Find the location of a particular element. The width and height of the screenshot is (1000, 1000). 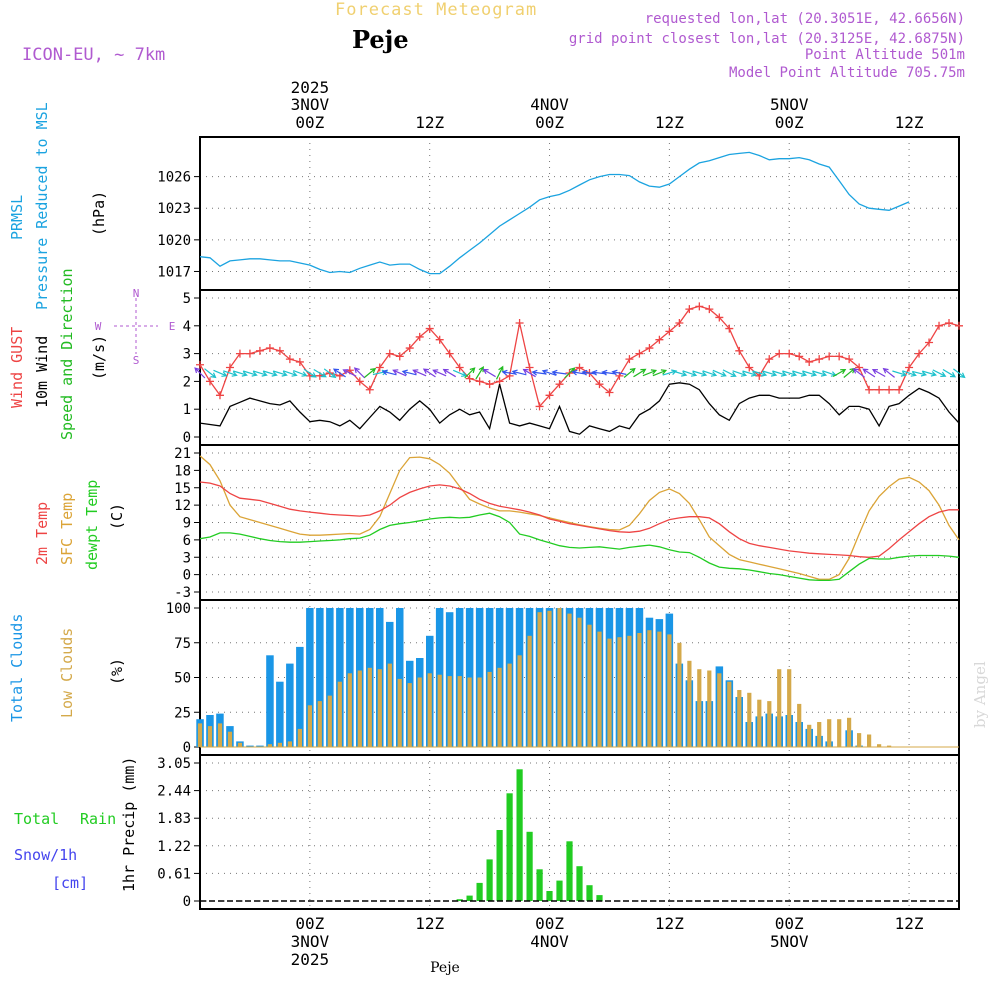

y-tick-label: 3 is located at coordinates (187, 355).